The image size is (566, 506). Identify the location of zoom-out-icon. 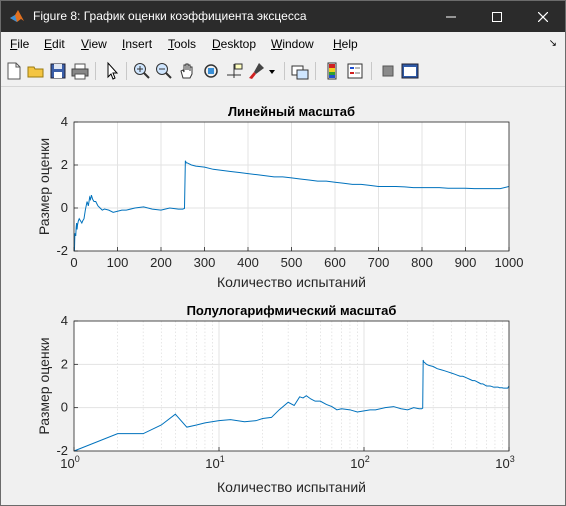
(164, 71).